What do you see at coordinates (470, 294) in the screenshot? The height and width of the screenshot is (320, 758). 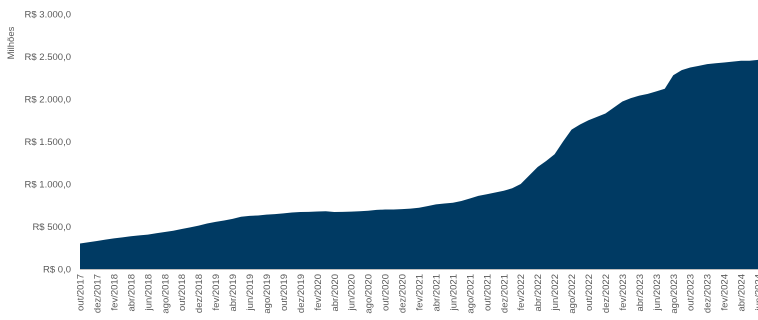 I see `x-tick-label: ago/2021` at bounding box center [470, 294].